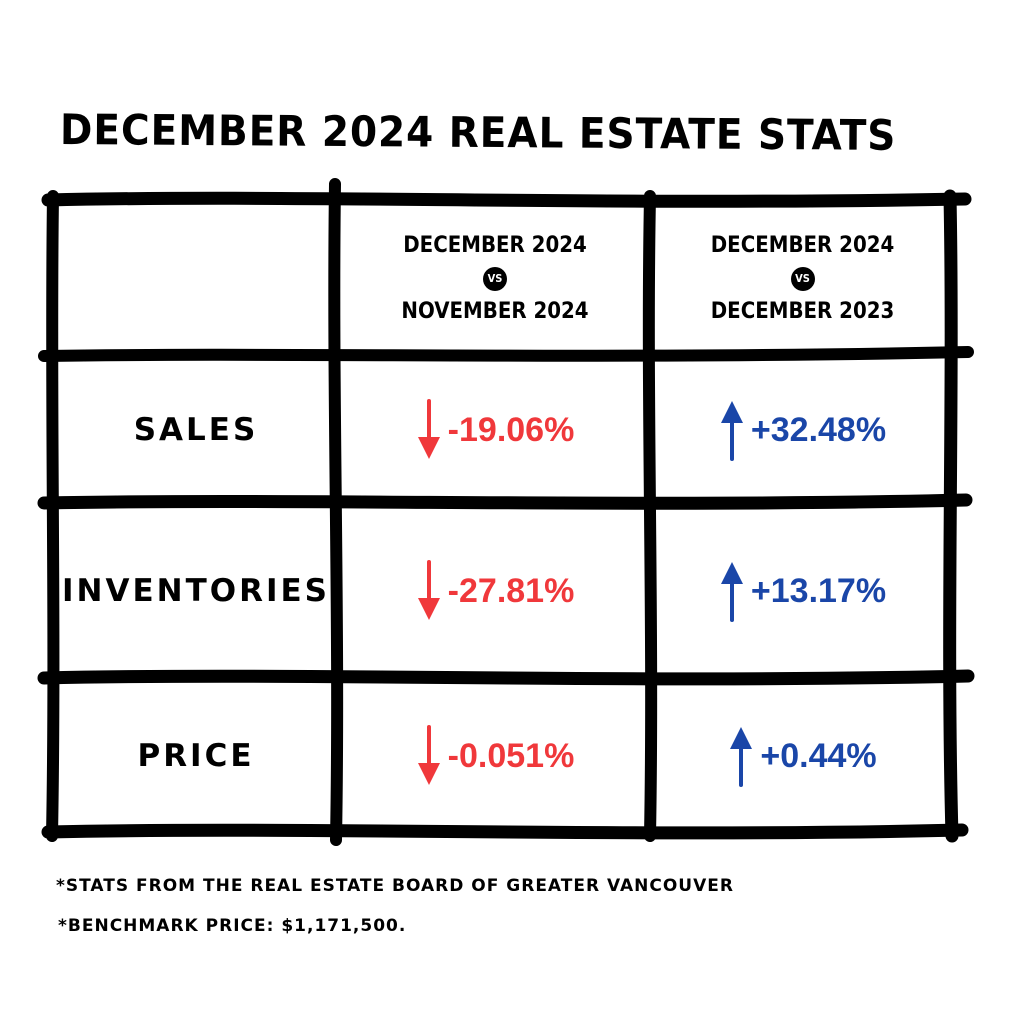  I want to click on column-header-yoy: DECEMBER 2024 VS DECEMBER 2023, so click(802, 279).